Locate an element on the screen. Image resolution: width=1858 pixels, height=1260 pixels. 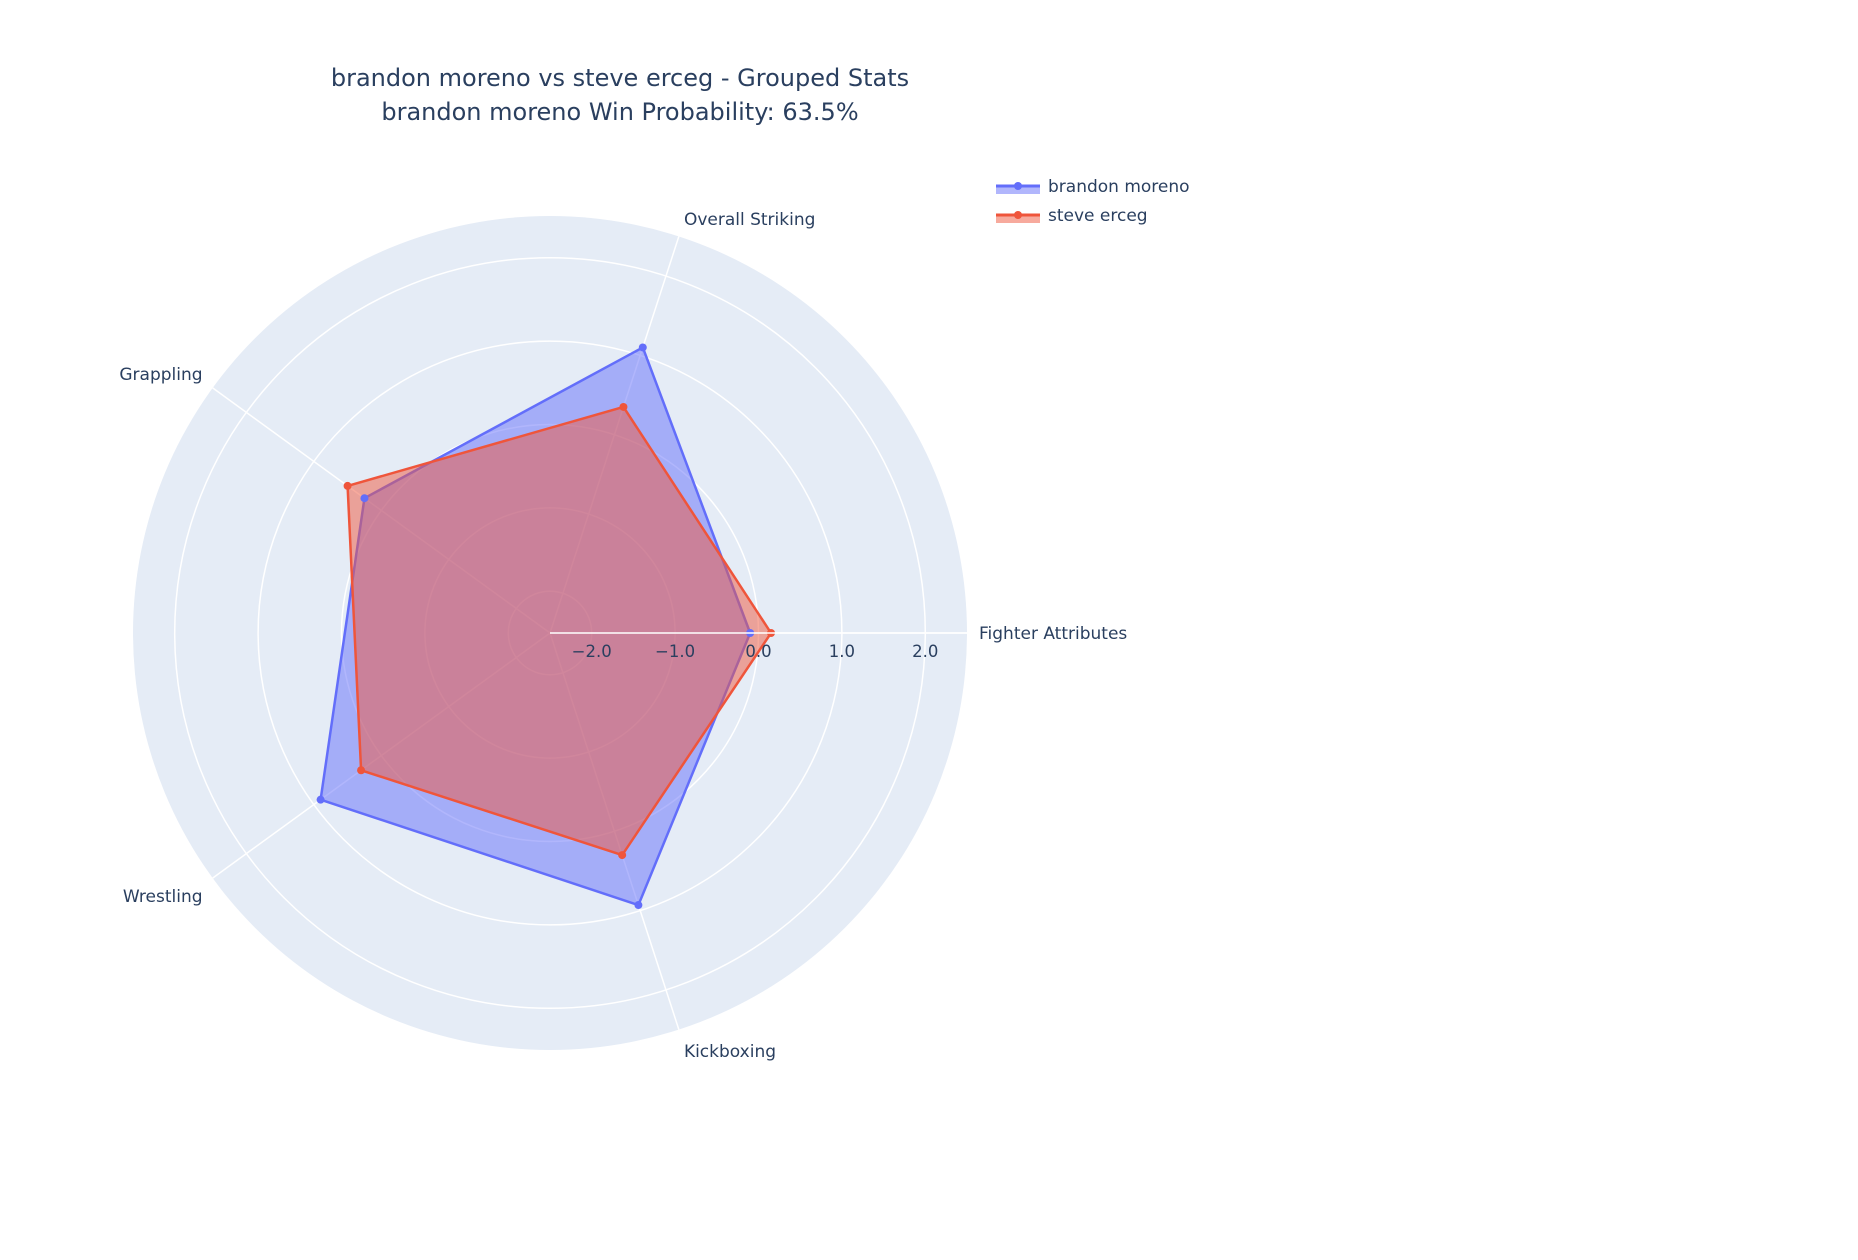
category-label: Fighter Attributes is located at coordinates (1053, 634).